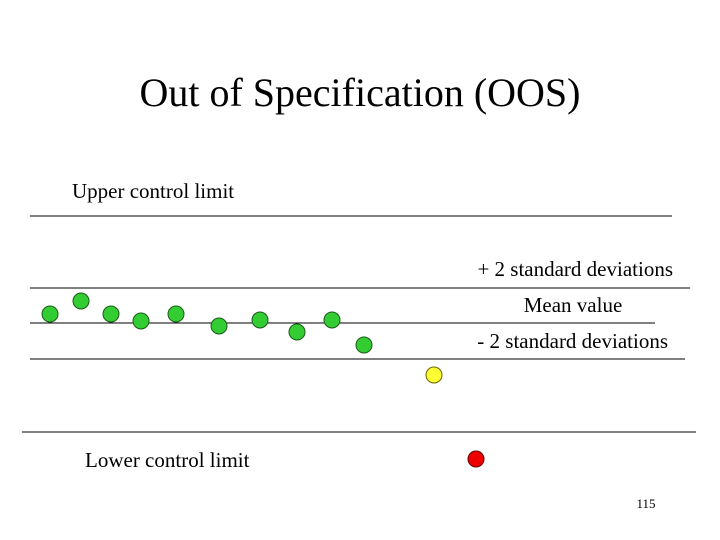  Describe the element at coordinates (434, 375) in the screenshot. I see `warning-dot` at that location.